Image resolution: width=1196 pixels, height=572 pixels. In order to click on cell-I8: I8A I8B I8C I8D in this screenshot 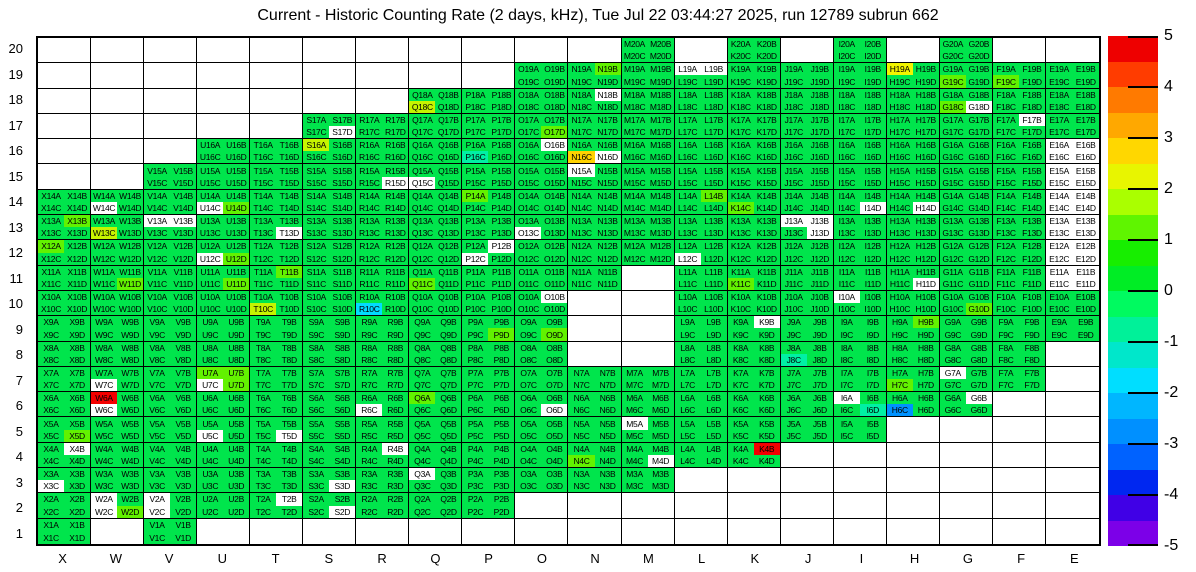, I will do `click(860, 354)`.